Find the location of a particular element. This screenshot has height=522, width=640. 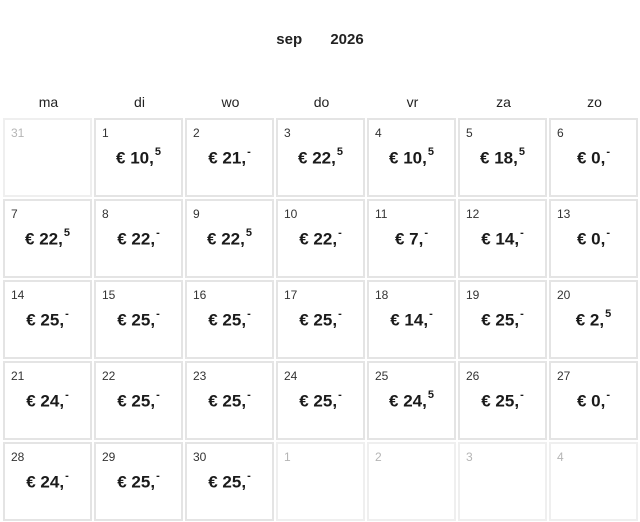

day-number: 20 is located at coordinates (564, 295).